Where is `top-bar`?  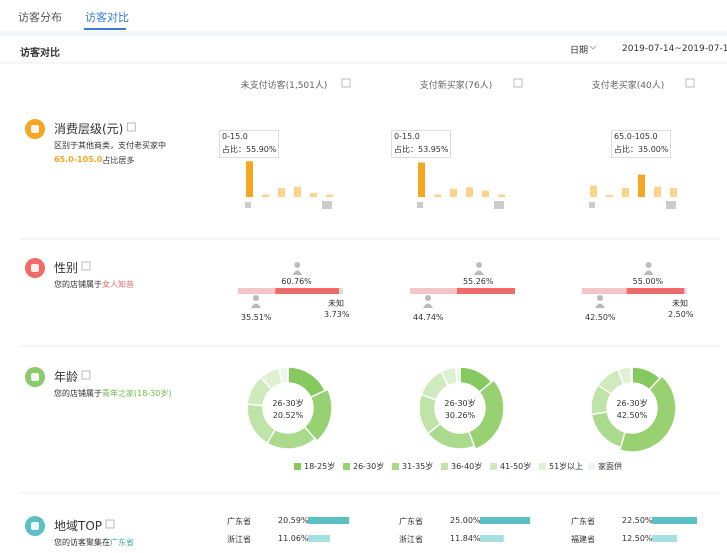
top-bar is located at coordinates (363, 15).